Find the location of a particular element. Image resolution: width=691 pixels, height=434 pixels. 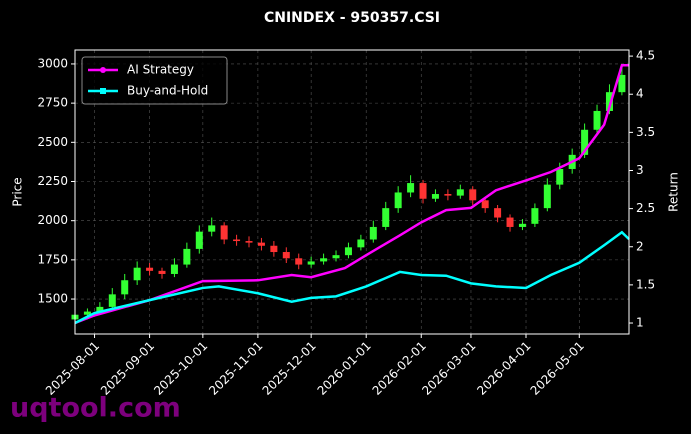

x-tick-label: 2026-05-01 is located at coordinates (557, 368).